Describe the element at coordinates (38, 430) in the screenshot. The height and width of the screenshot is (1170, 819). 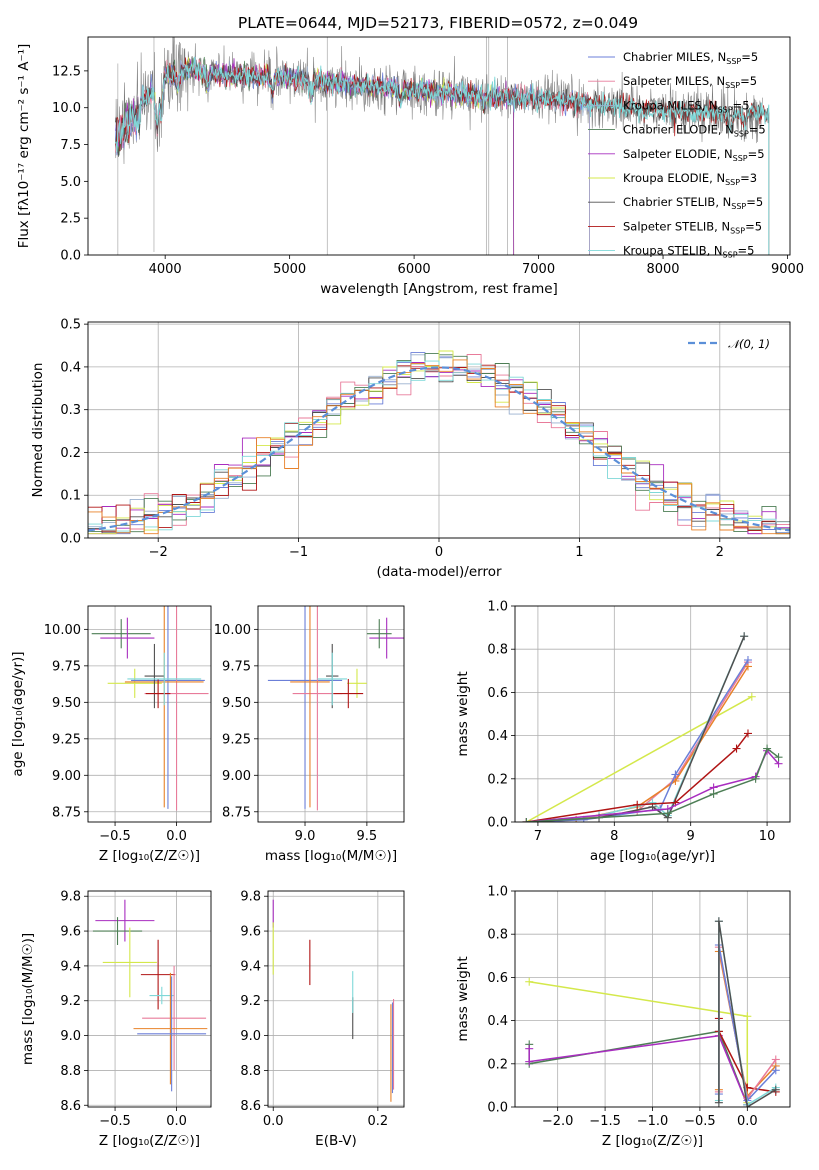
I see `y-axis-label: Normed distribution` at that location.